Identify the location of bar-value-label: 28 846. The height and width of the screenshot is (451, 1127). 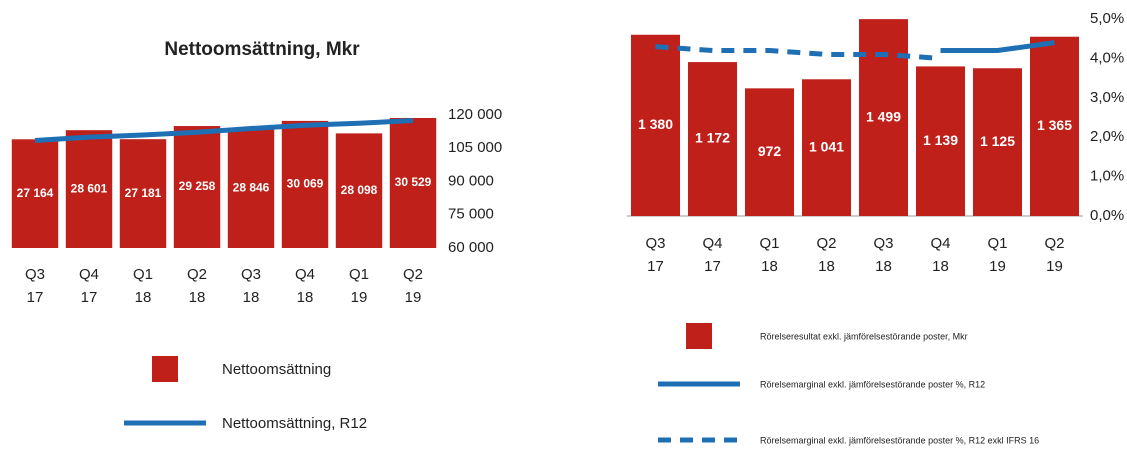
(251, 187).